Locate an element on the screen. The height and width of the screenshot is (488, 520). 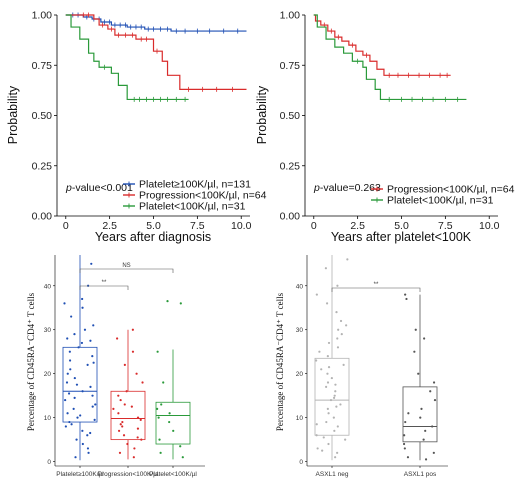
box1-category-label-1: Progression<100K/µl is located at coordinates (128, 474).